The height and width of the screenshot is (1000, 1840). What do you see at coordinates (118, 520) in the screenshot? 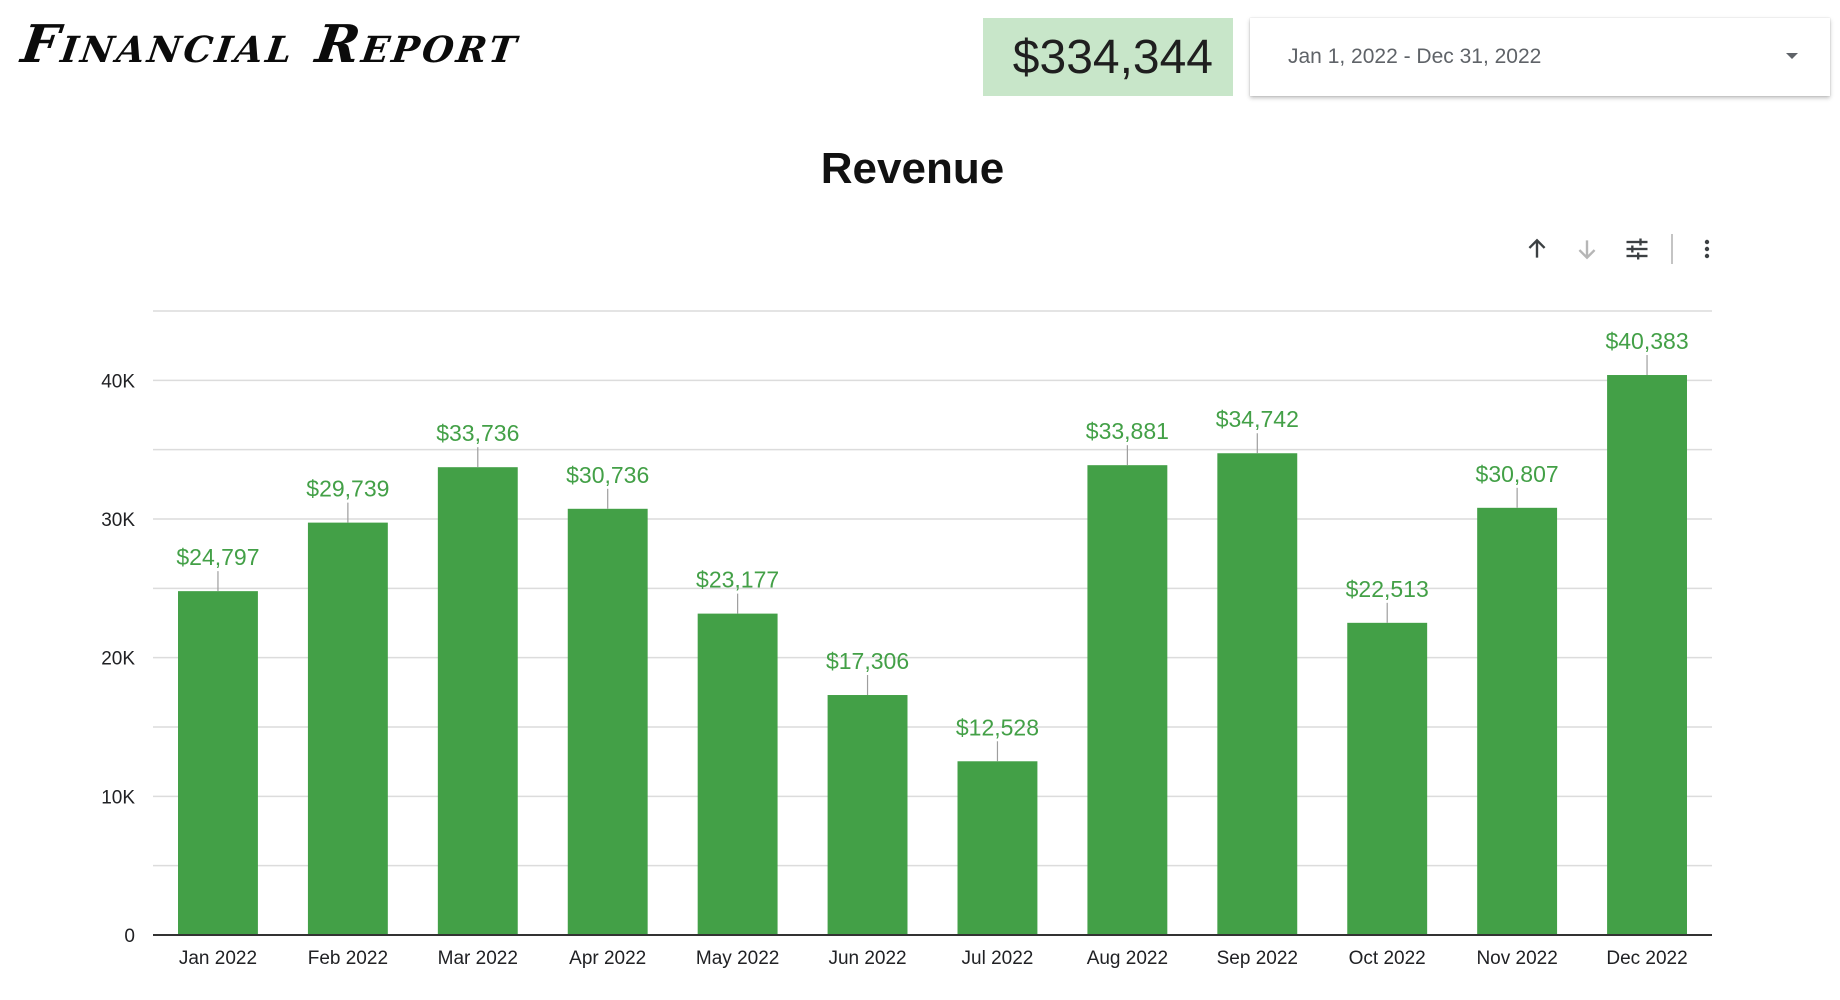
I see `y-tick-label: 30K` at bounding box center [118, 520].